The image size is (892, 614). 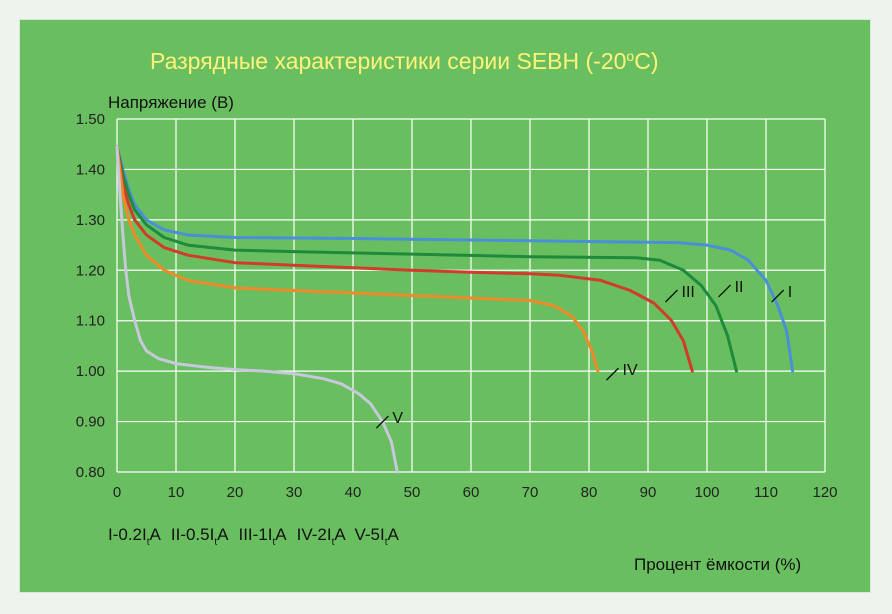 What do you see at coordinates (739, 287) in the screenshot?
I see `series-label-II: II` at bounding box center [739, 287].